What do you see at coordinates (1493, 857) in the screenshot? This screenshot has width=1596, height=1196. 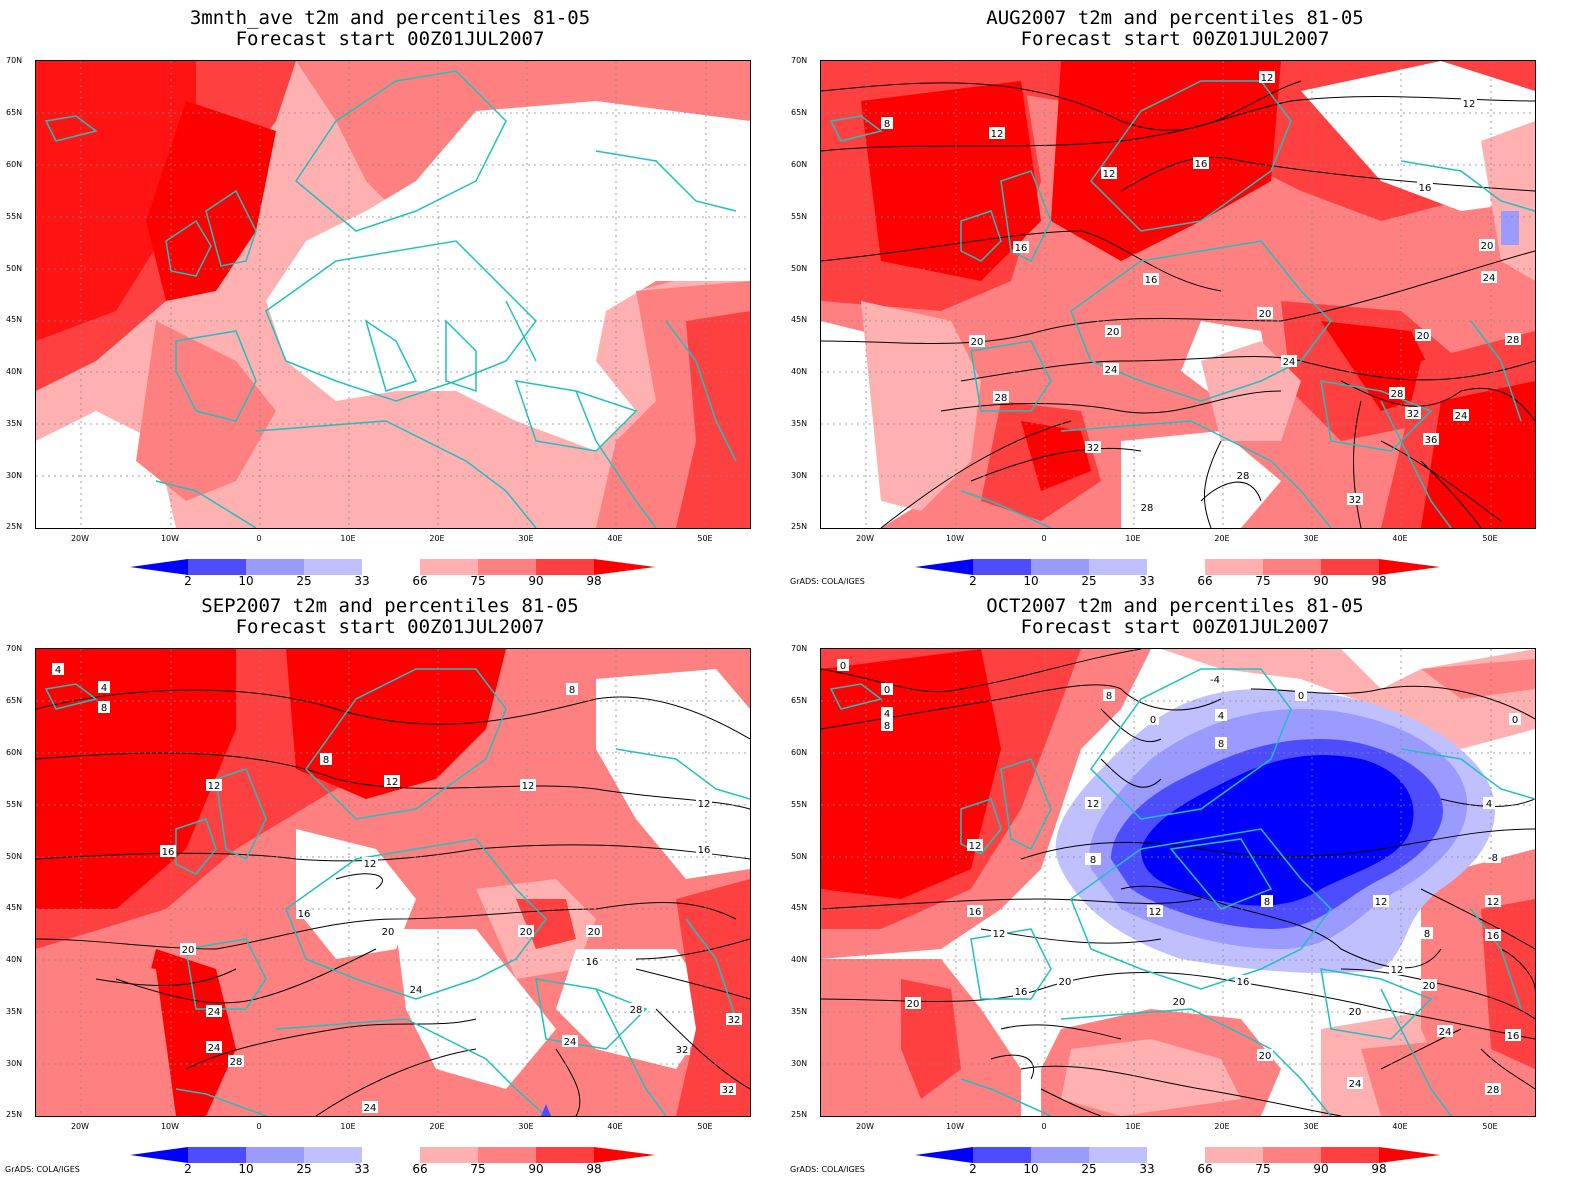 I see `contour-label: -8` at bounding box center [1493, 857].